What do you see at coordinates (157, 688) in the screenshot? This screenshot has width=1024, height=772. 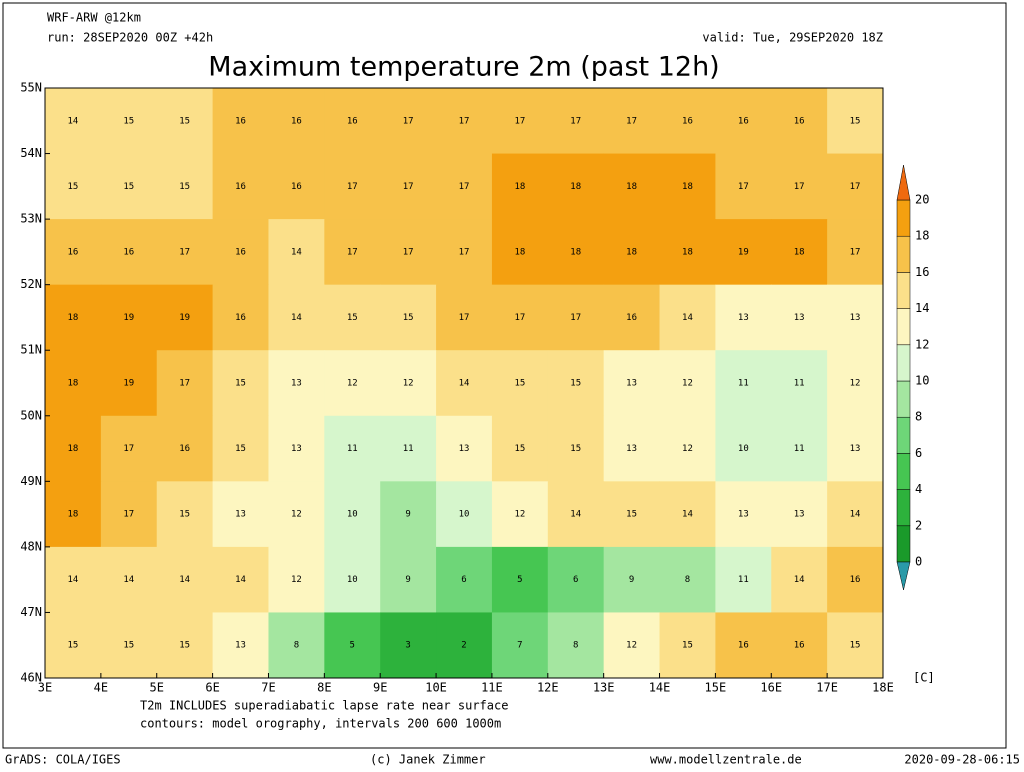 I see `x-tick-label: 5E` at bounding box center [157, 688].